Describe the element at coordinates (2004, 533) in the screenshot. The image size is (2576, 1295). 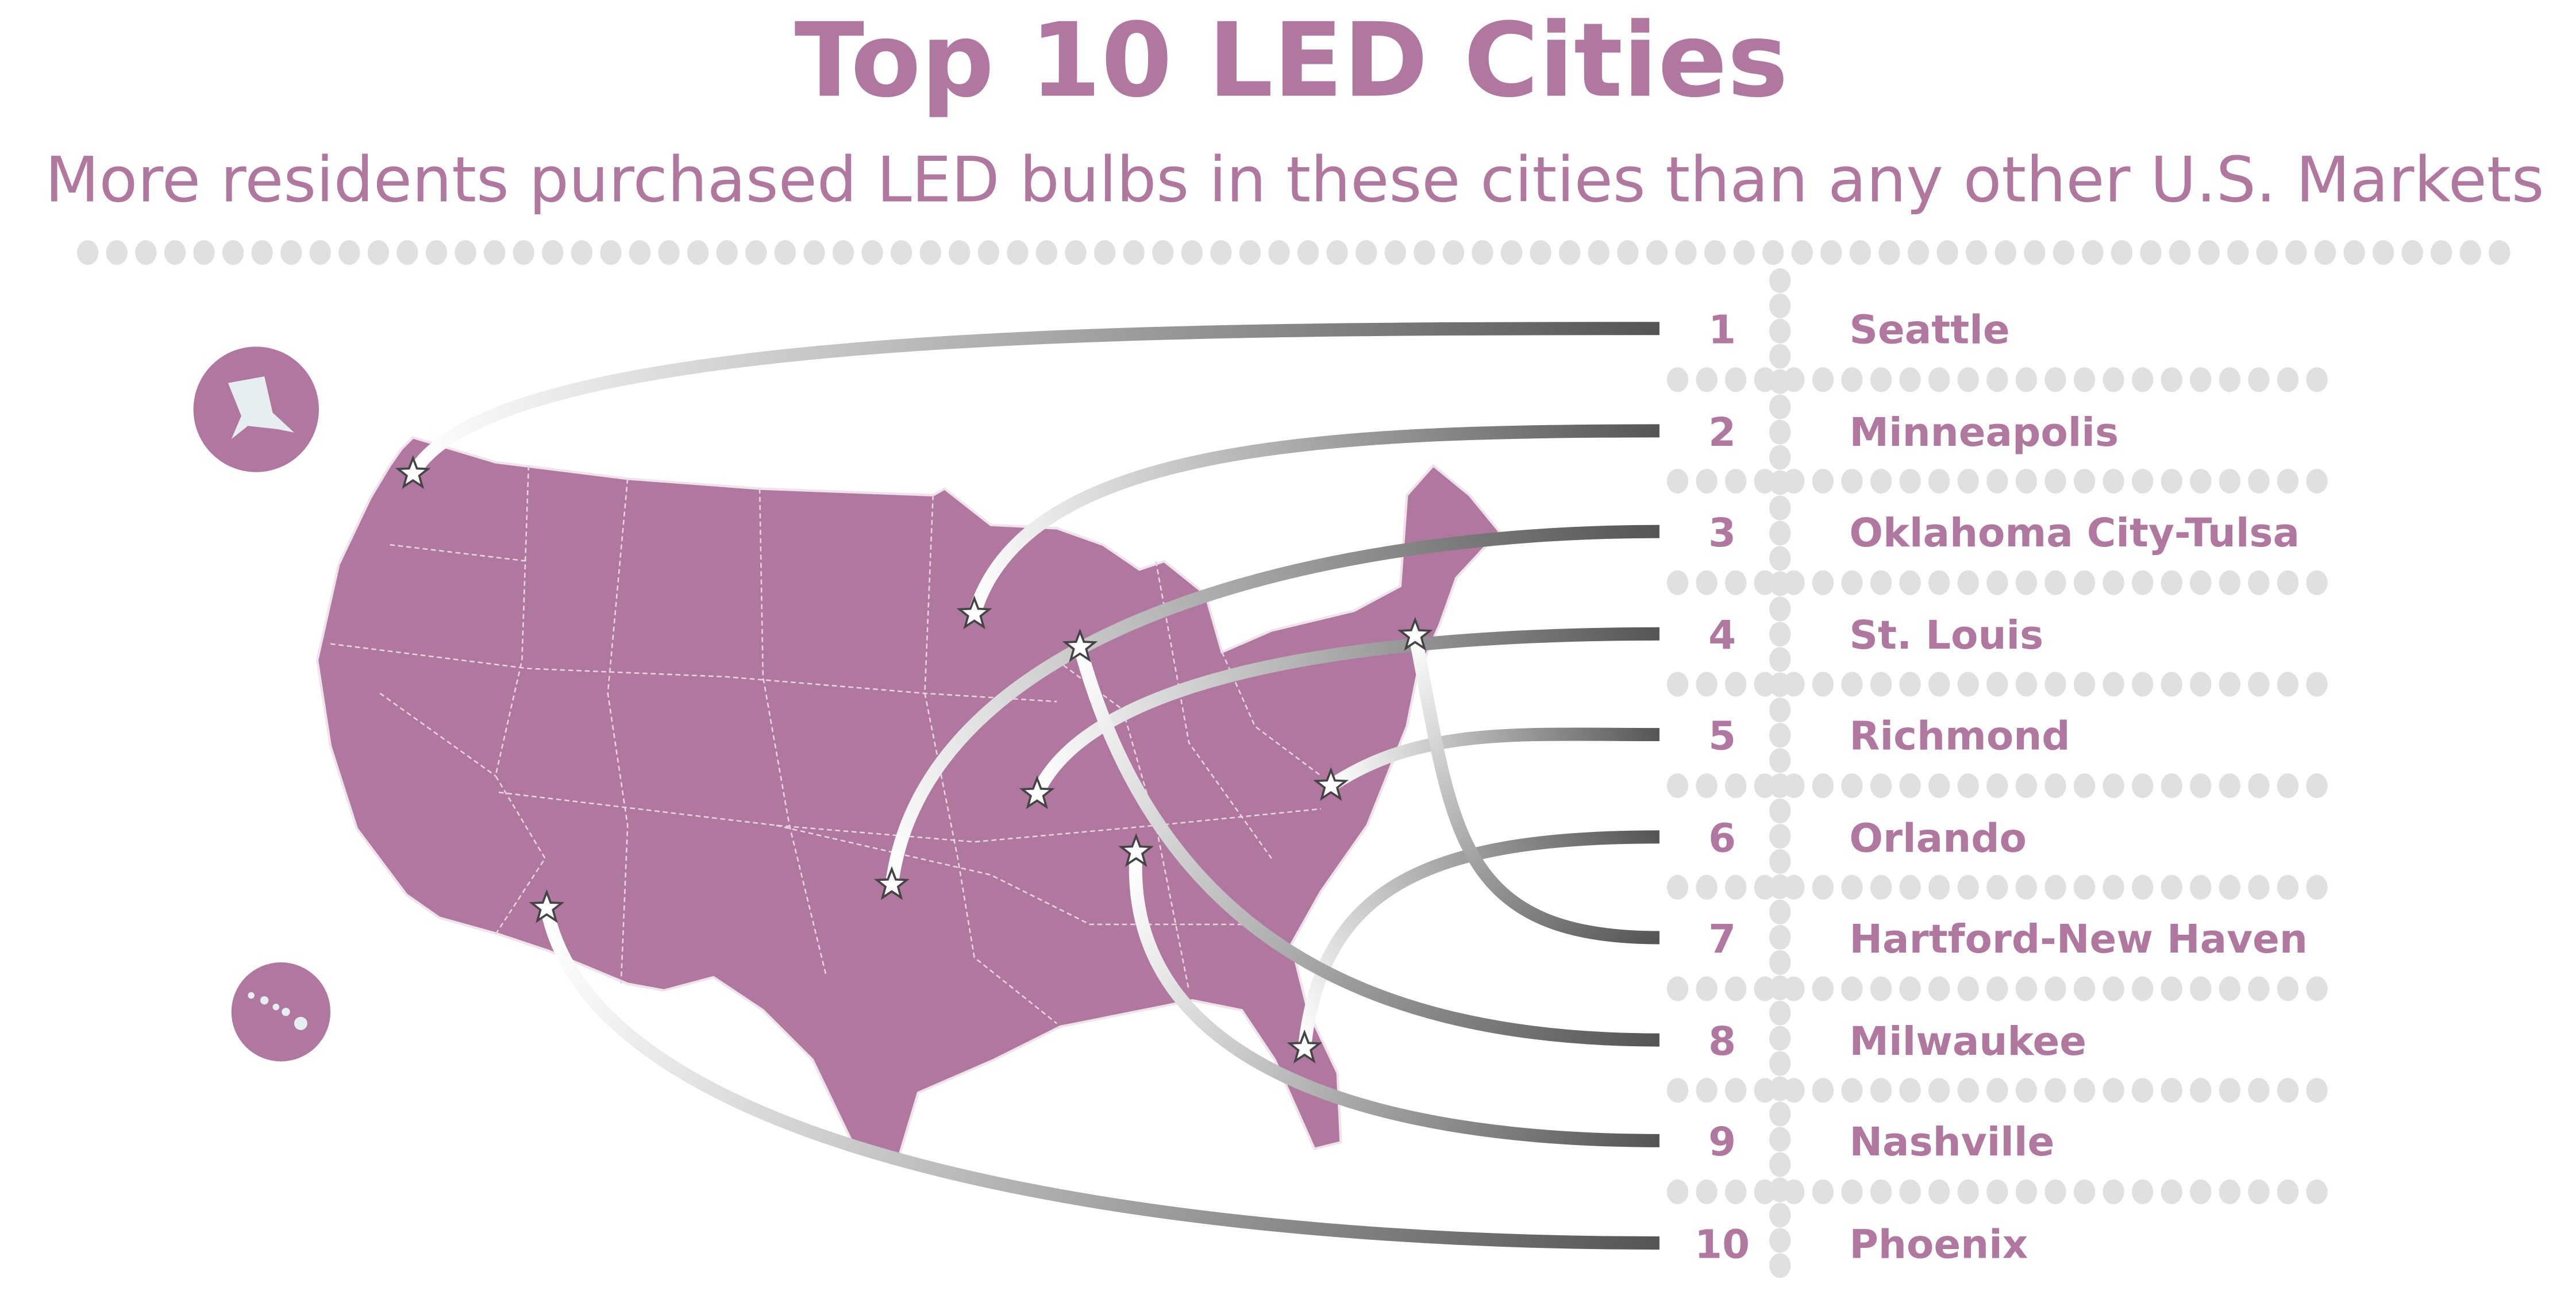
I see `ranking-row: 3 Oklahoma City-Tulsa` at that location.